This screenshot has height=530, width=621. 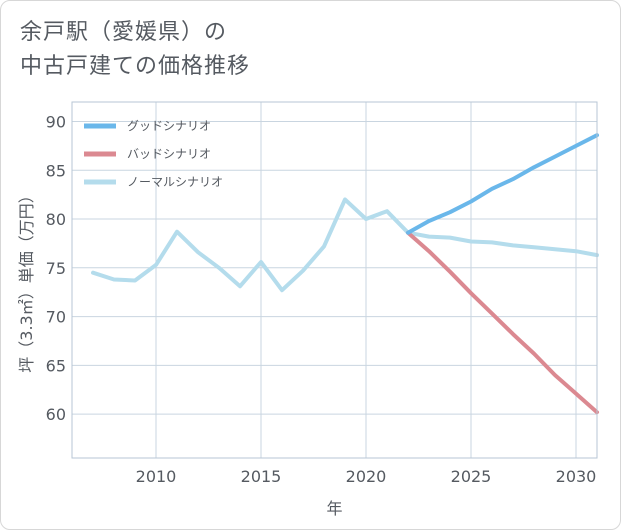 What do you see at coordinates (366, 476) in the screenshot?
I see `x-tick-label: 2020` at bounding box center [366, 476].